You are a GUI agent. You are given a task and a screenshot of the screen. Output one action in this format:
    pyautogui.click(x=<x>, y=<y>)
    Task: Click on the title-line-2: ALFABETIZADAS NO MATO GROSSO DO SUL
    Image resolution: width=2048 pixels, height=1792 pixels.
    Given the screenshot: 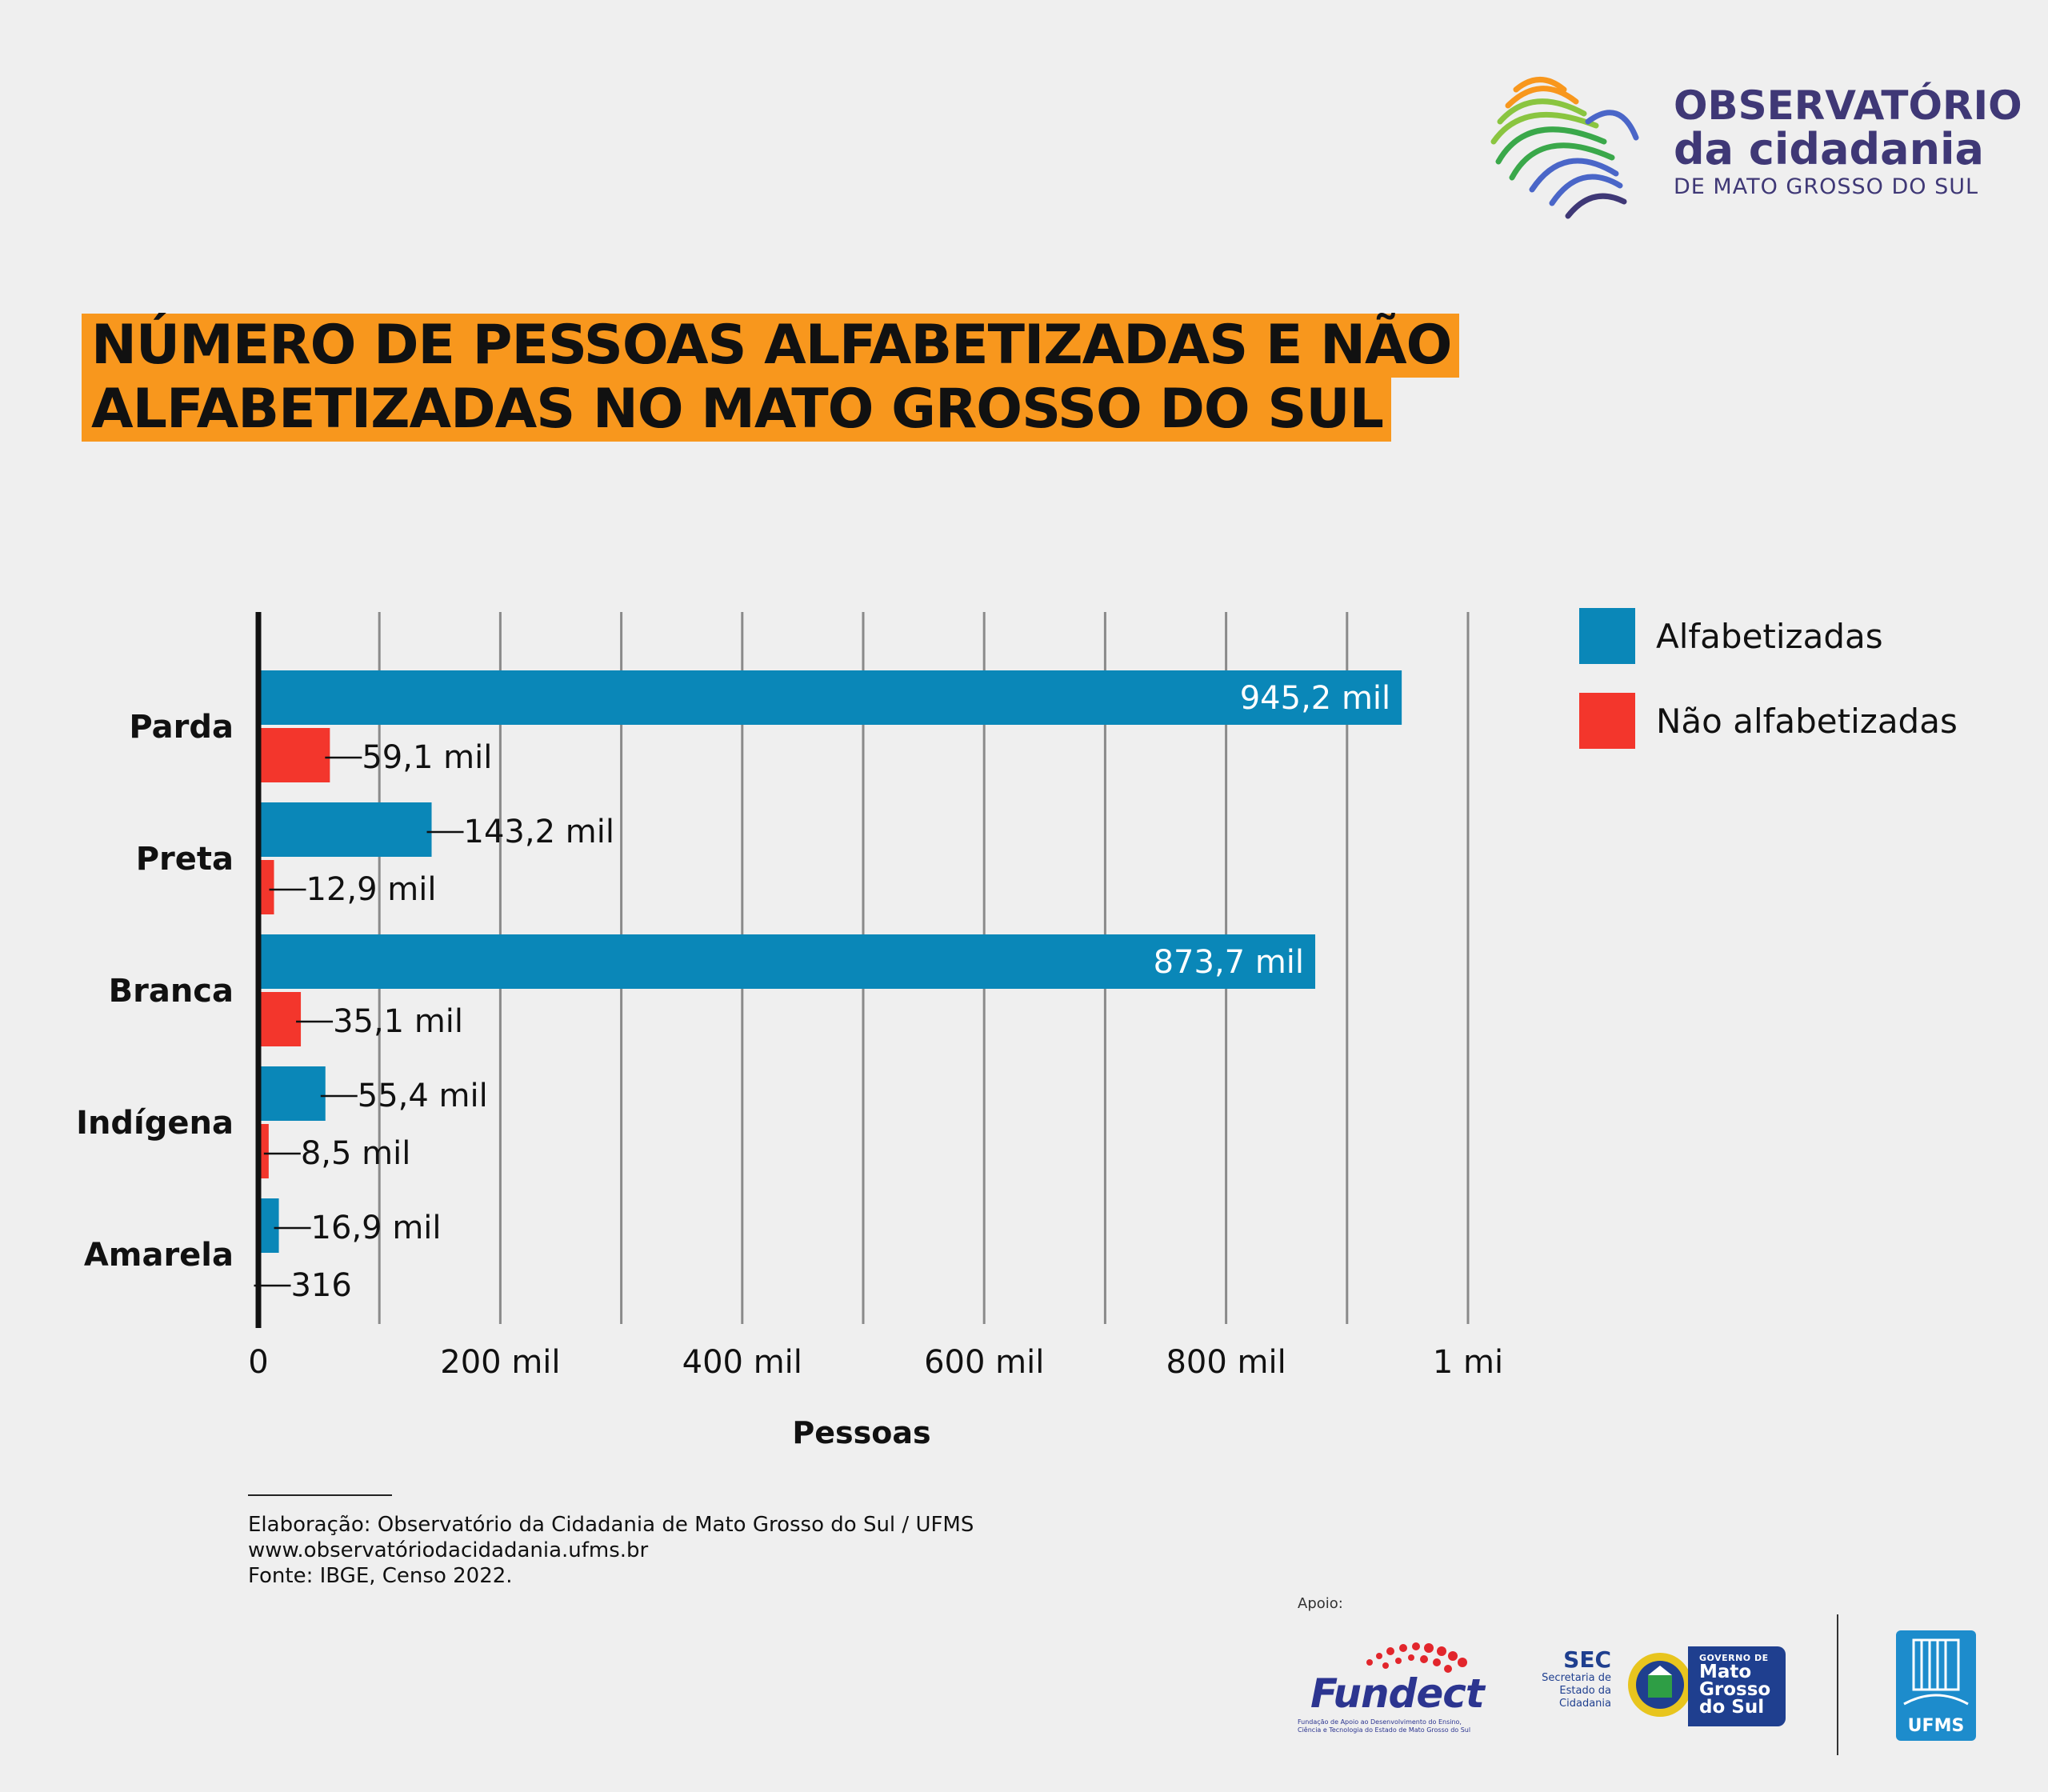 What is the action you would take?
    pyautogui.click(x=736, y=410)
    